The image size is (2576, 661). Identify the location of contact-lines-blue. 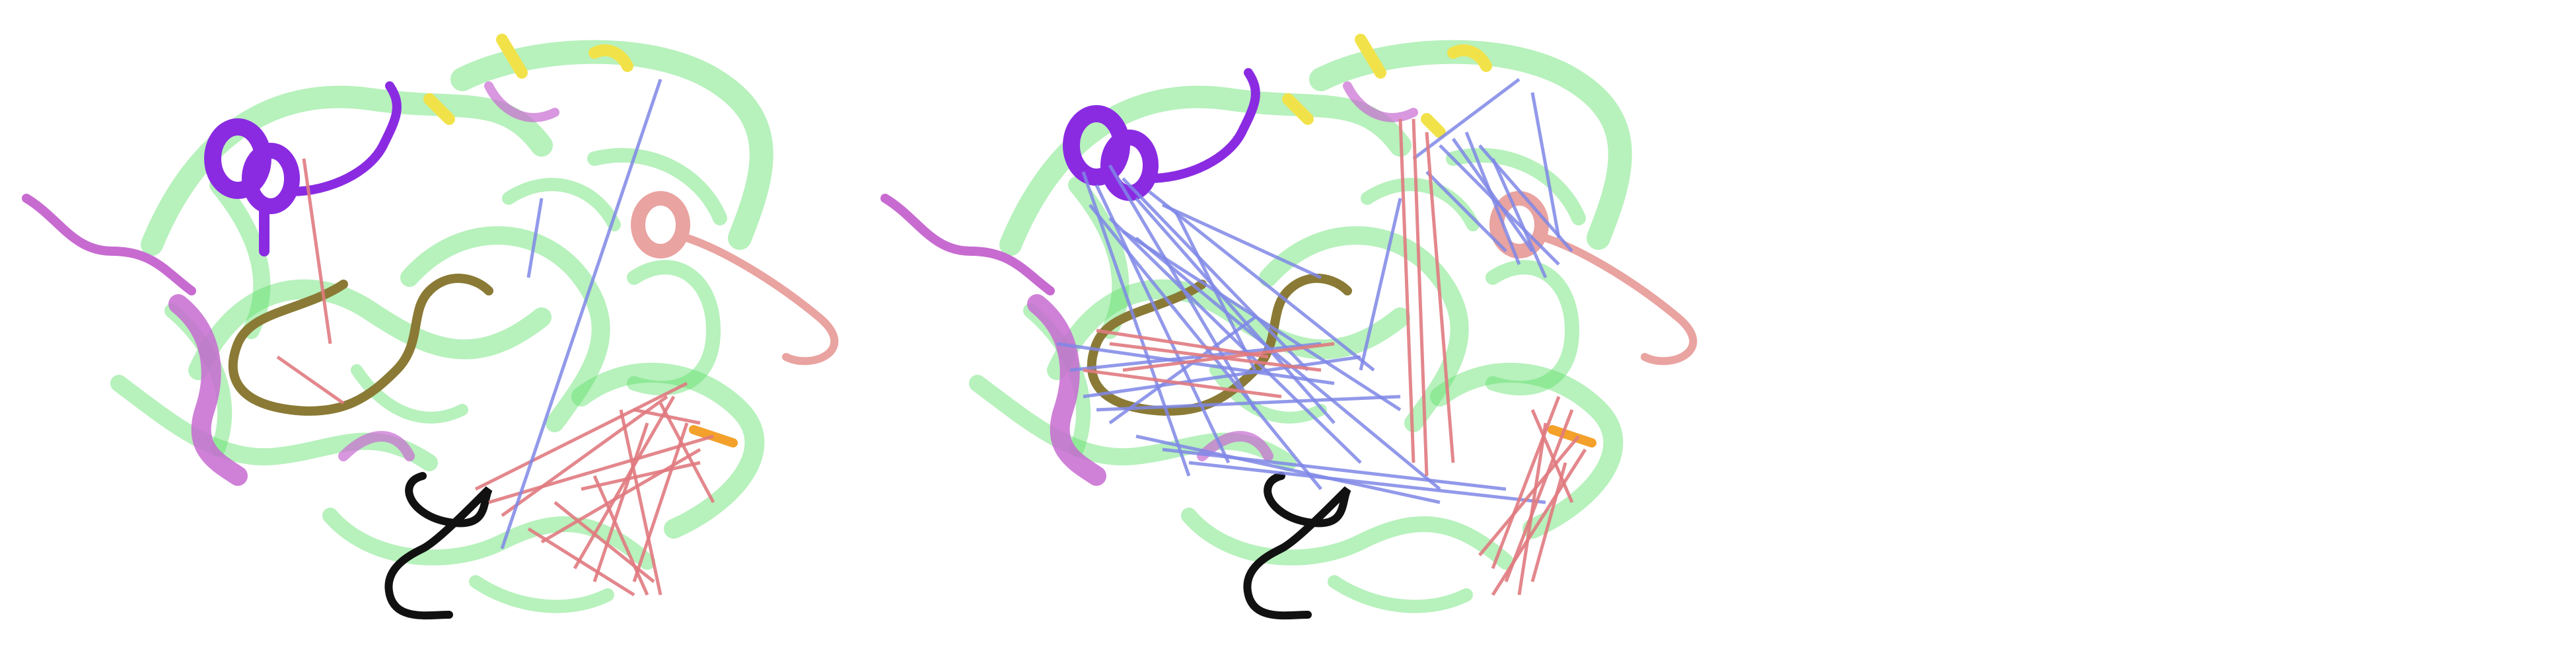
(581, 314).